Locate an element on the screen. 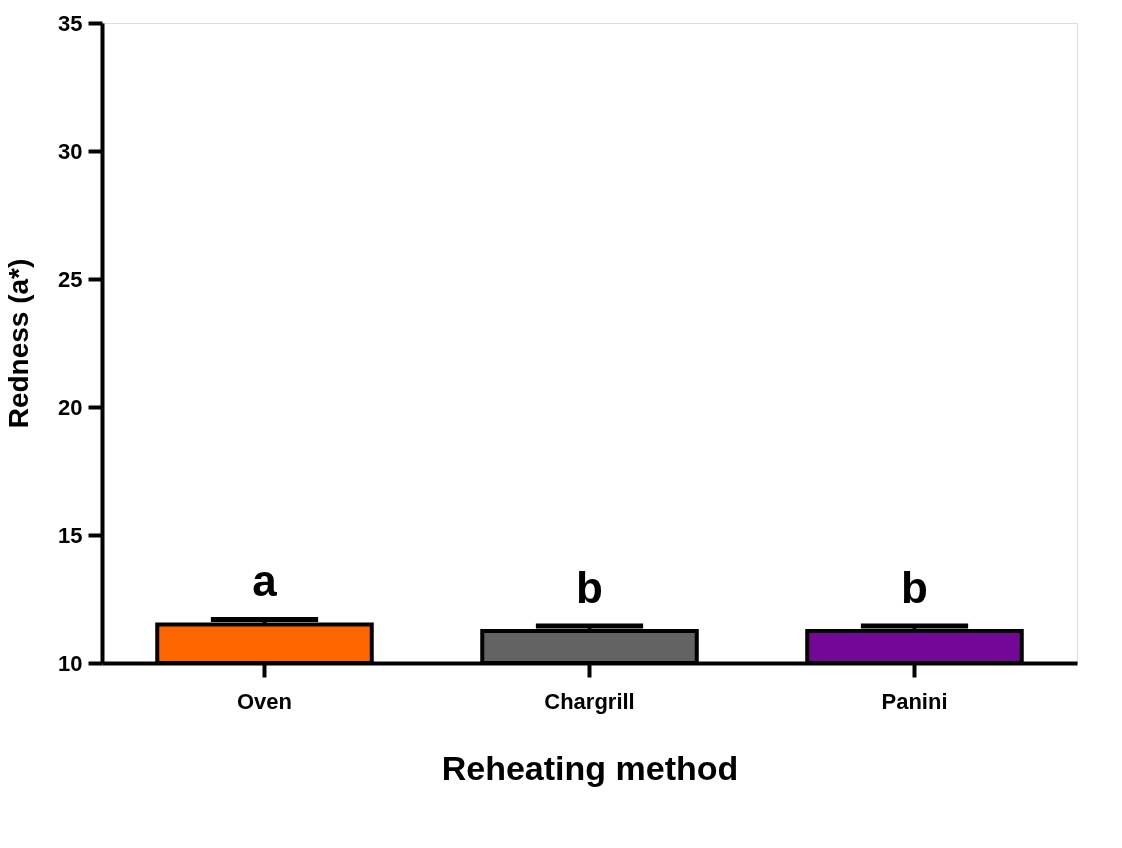 The image size is (1122, 848). annotation: a is located at coordinates (265, 581).